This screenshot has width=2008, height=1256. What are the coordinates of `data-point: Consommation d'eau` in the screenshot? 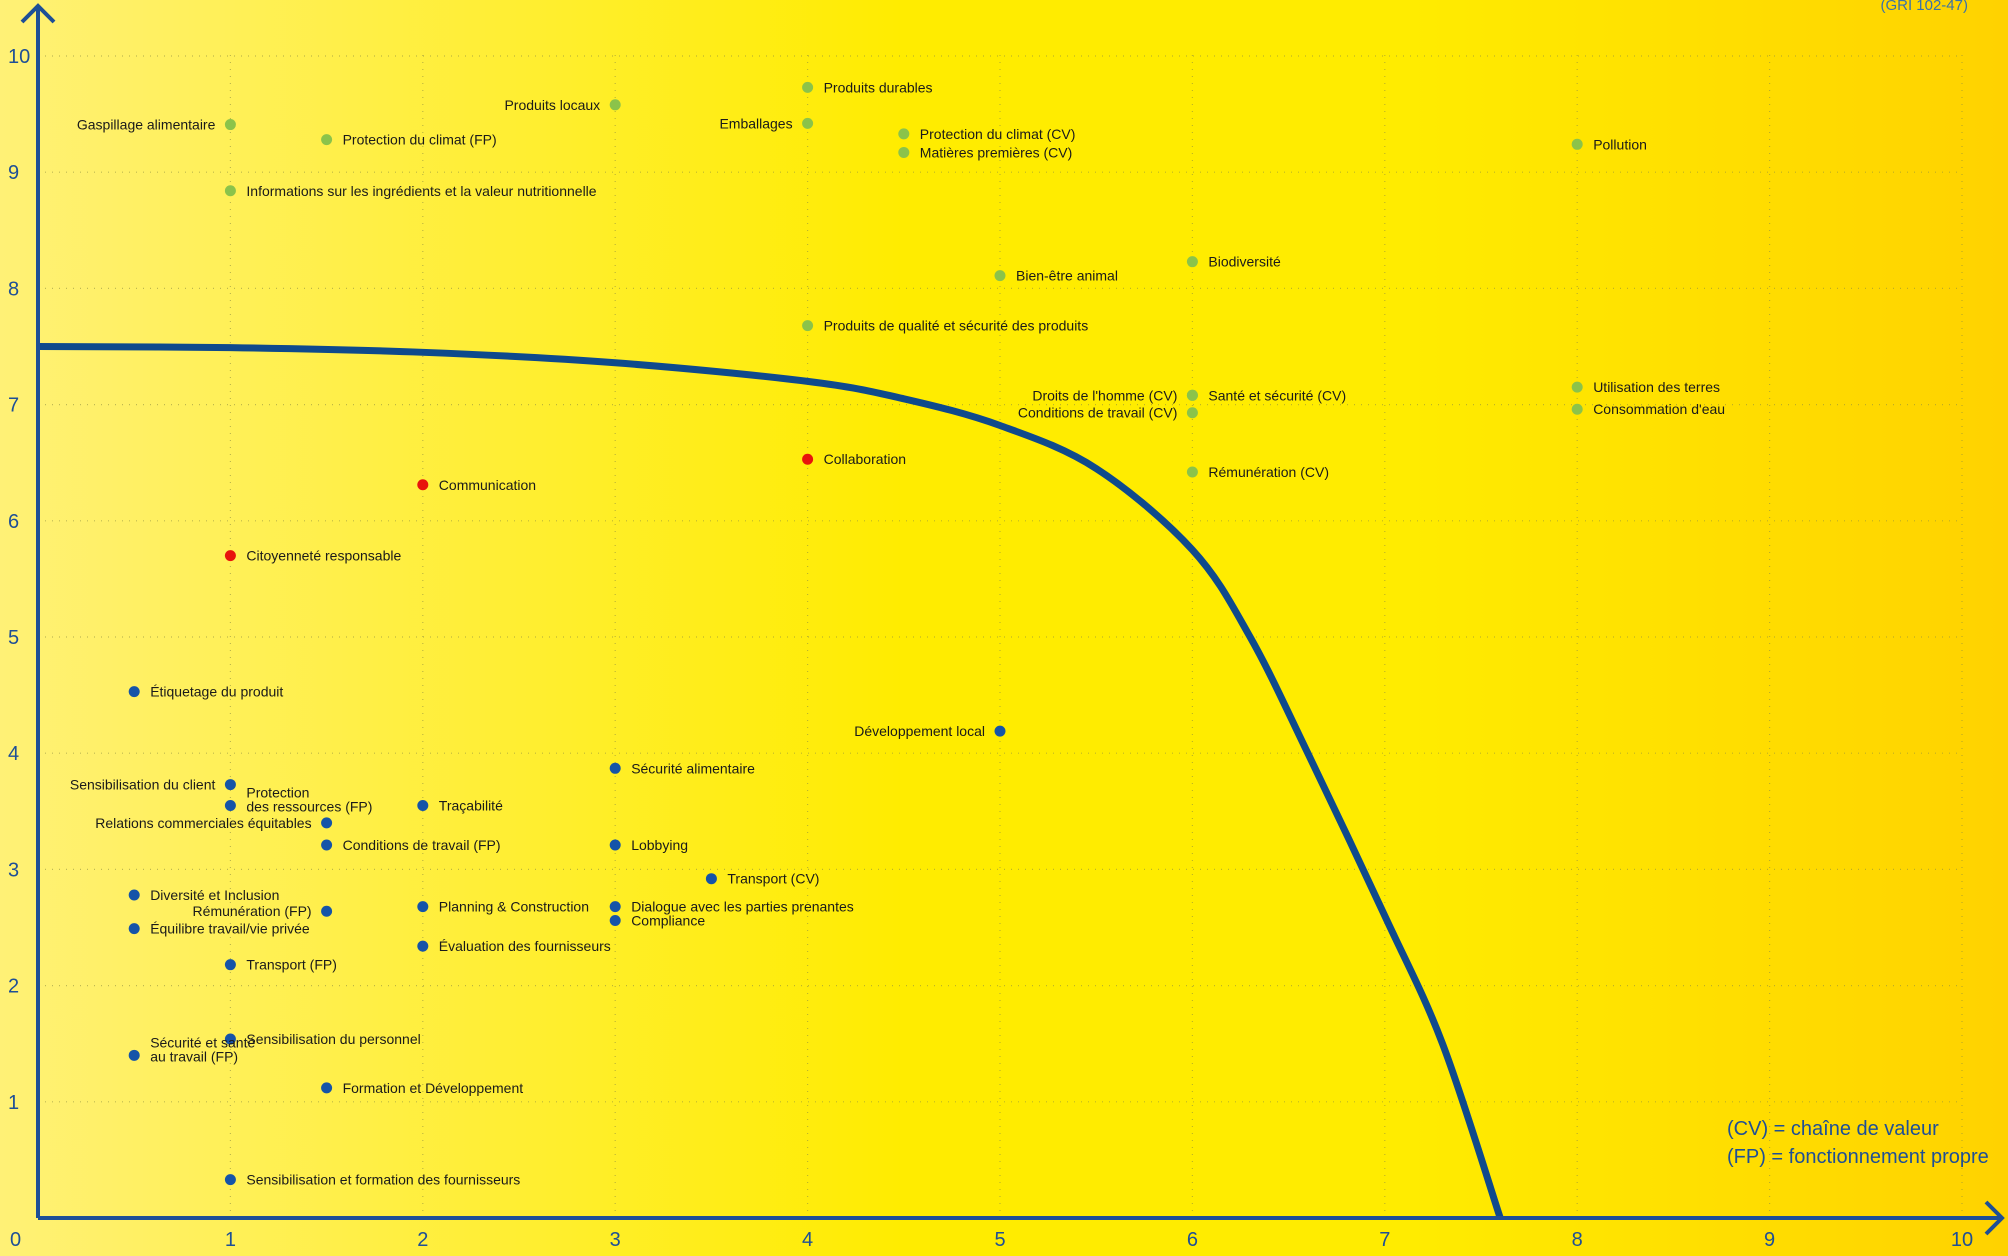 It's located at (1648, 409).